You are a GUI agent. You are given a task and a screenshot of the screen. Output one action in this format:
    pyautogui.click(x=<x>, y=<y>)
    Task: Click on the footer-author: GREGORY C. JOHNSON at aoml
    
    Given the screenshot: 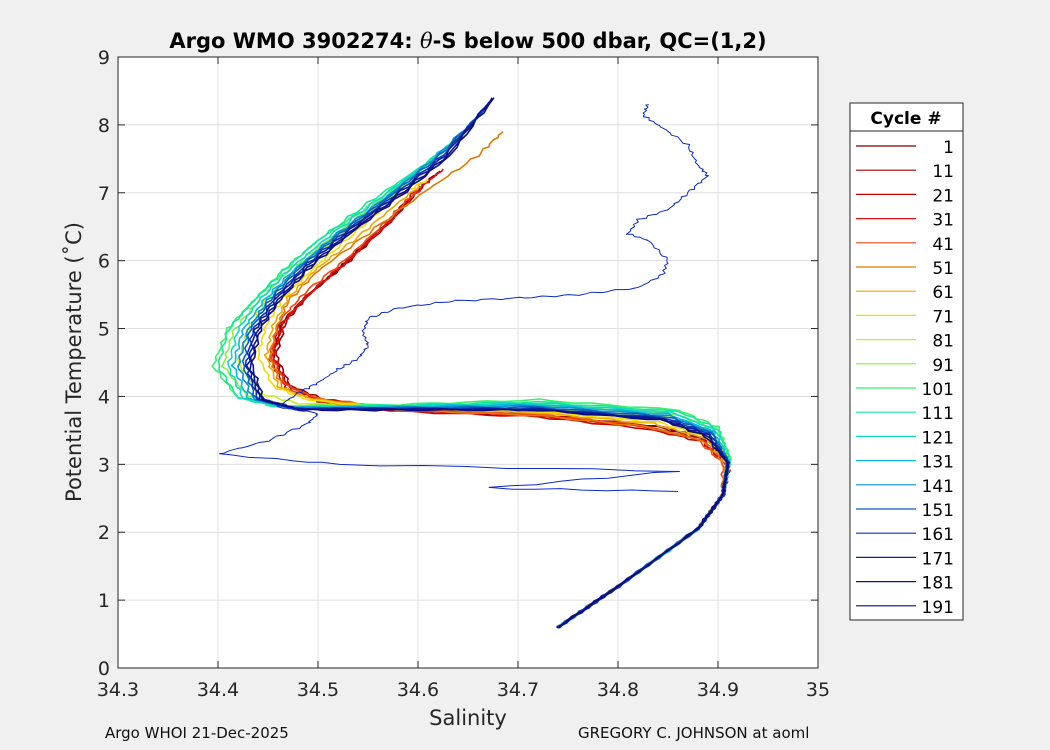 What is the action you would take?
    pyautogui.click(x=694, y=733)
    